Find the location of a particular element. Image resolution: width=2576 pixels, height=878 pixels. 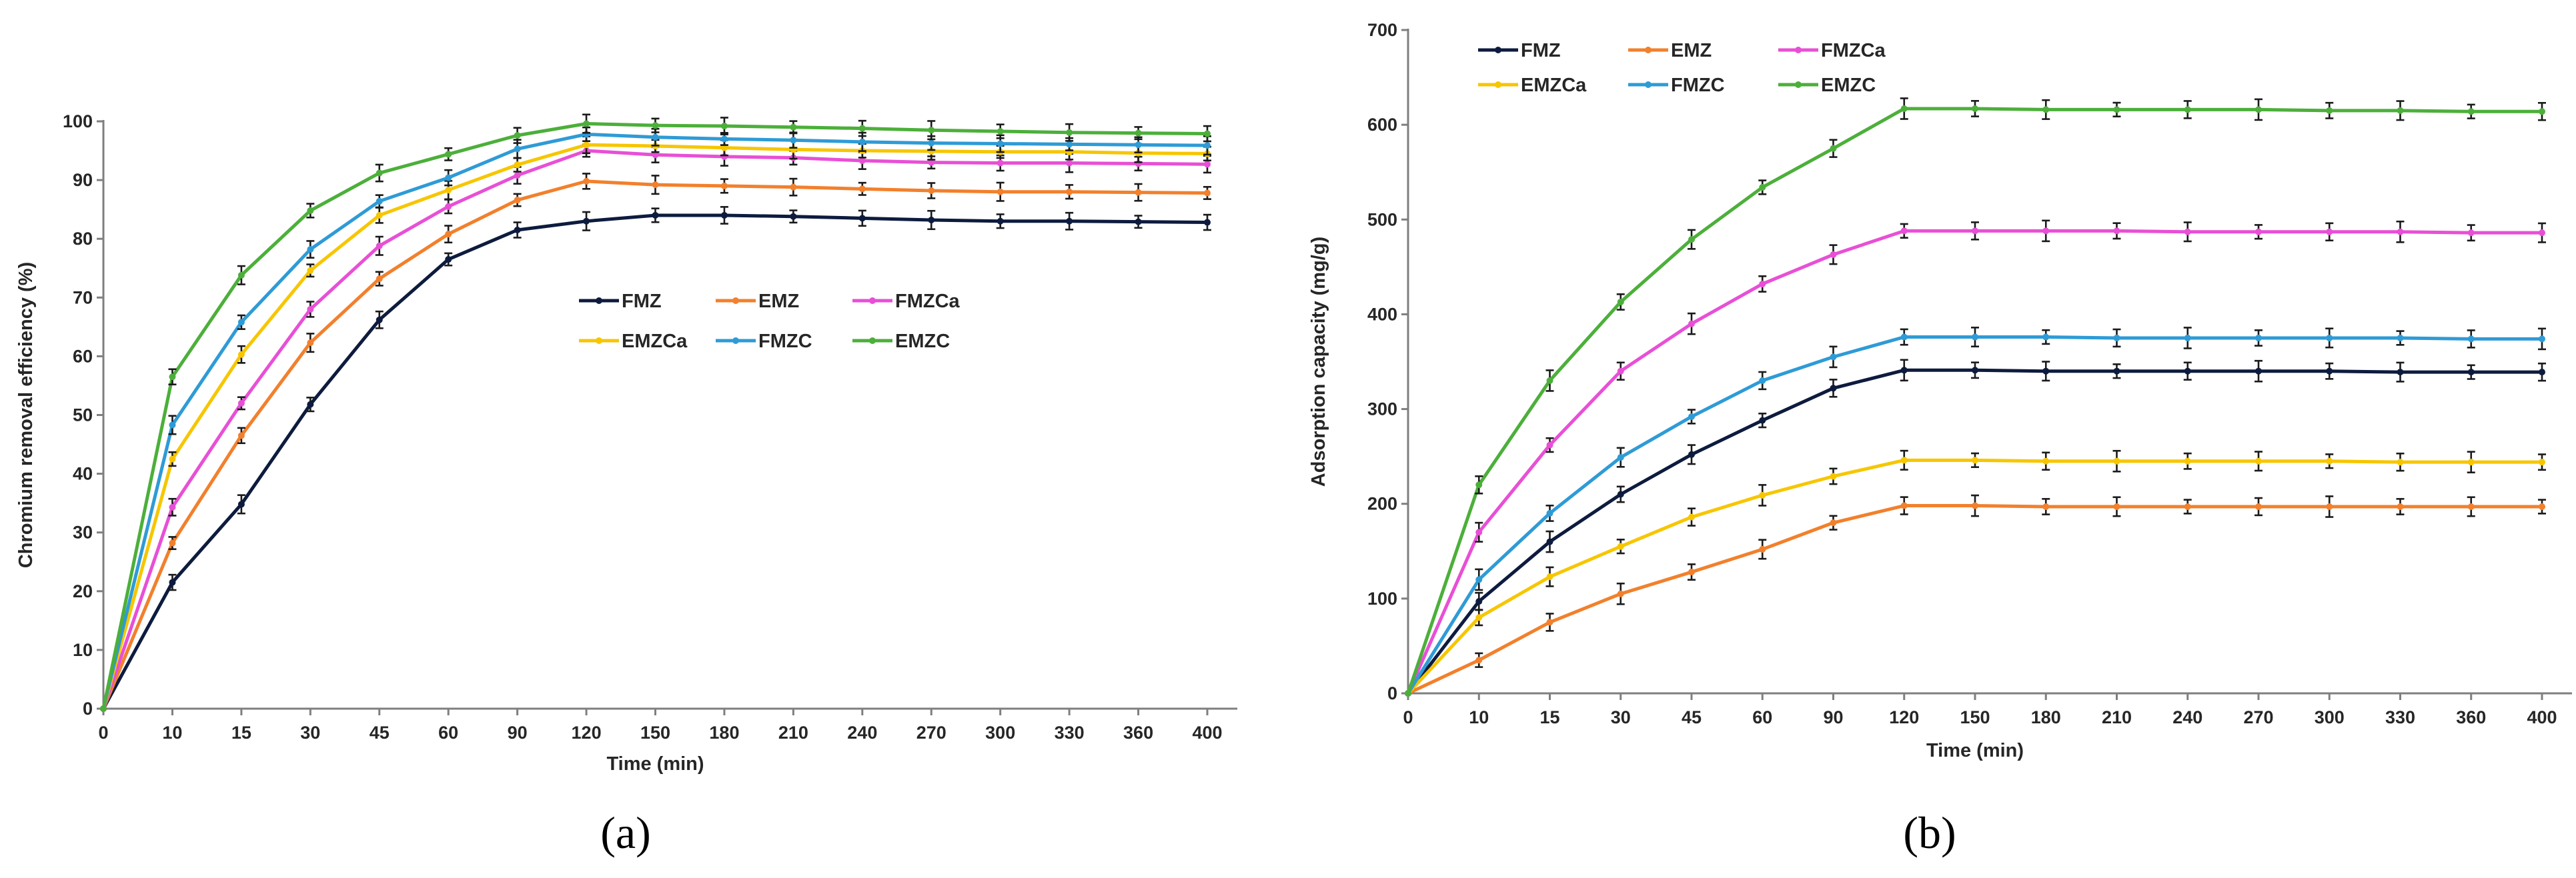

panel-label: (b) is located at coordinates (1930, 832).